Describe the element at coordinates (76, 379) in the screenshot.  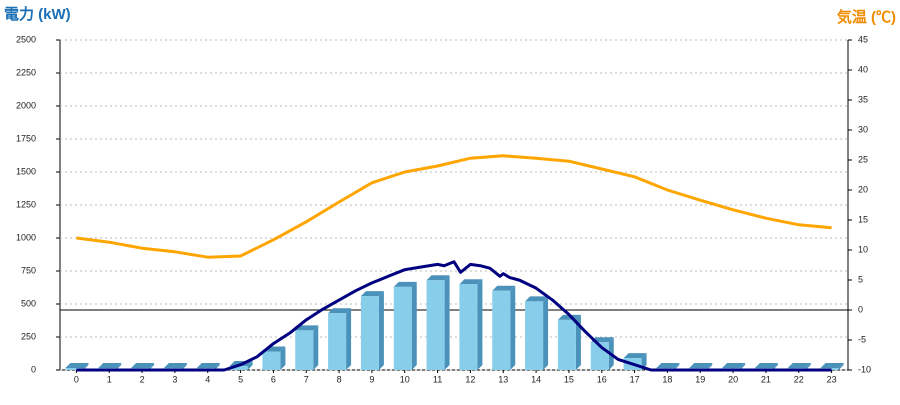
I see `x-tick-label: 0` at that location.